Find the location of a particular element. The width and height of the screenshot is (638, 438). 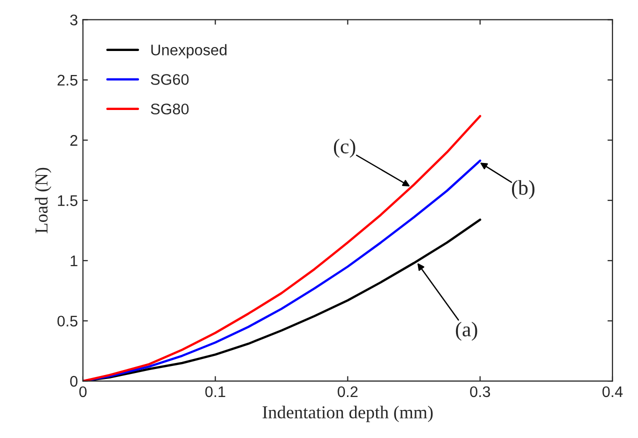

y-tick-label: 3 is located at coordinates (74, 20).